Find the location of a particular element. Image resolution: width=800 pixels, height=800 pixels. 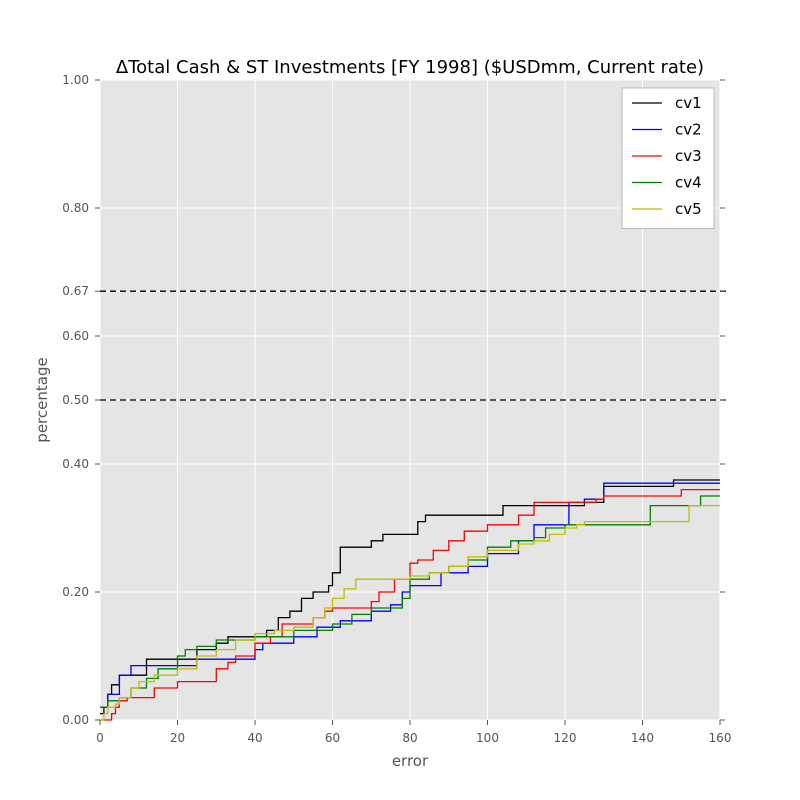

y-tick-label: 0.20 is located at coordinates (75, 592).